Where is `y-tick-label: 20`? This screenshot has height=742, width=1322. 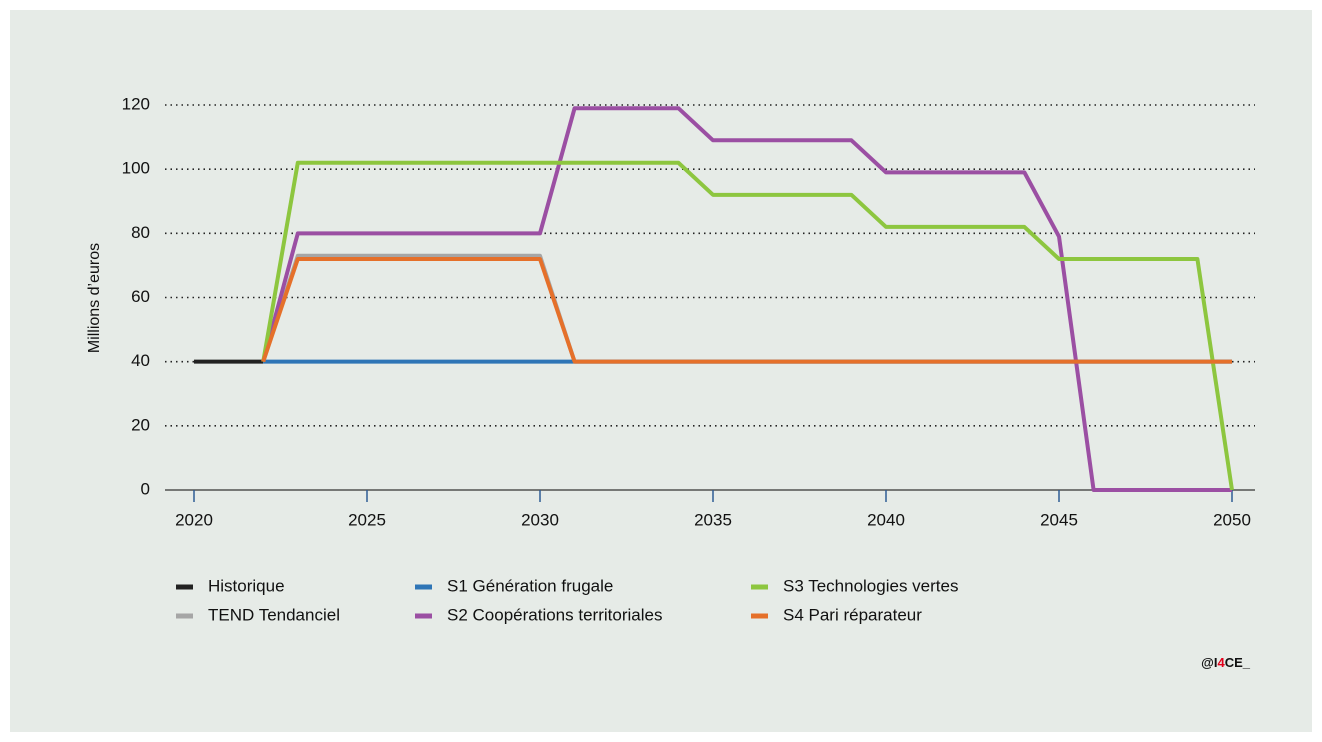 y-tick-label: 20 is located at coordinates (140, 424).